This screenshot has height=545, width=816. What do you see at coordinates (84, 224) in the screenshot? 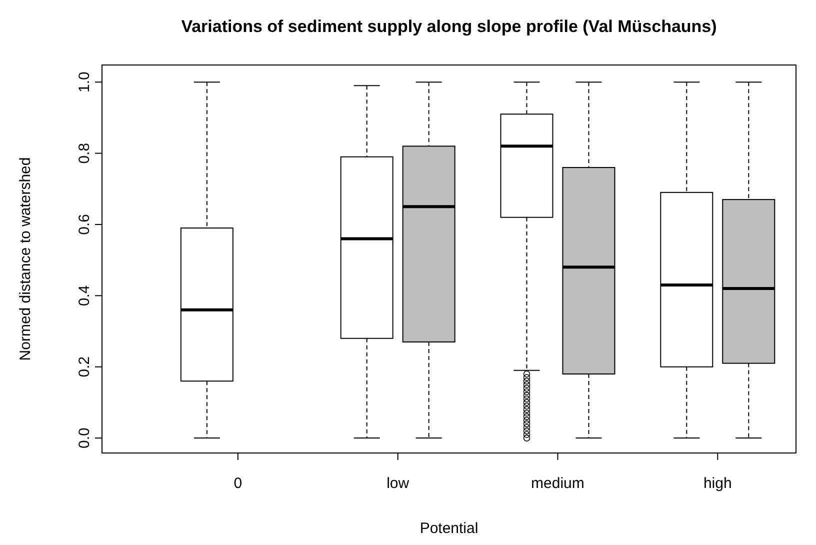
I see `y-tick-label: 0.6` at bounding box center [84, 224].